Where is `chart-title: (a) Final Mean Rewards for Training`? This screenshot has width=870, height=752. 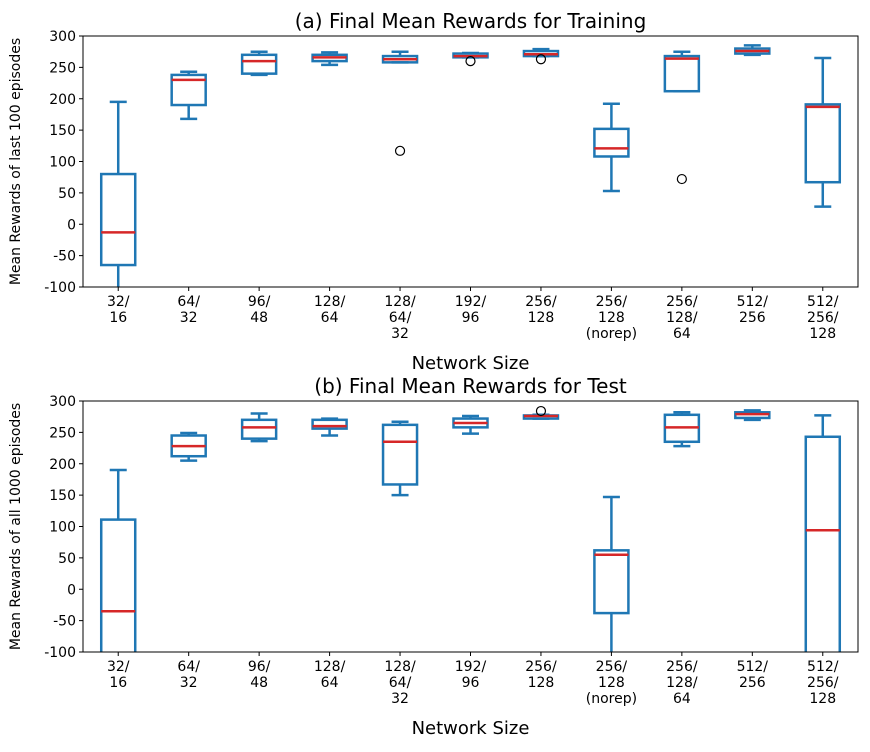 chart-title: (a) Final Mean Rewards for Training is located at coordinates (471, 21).